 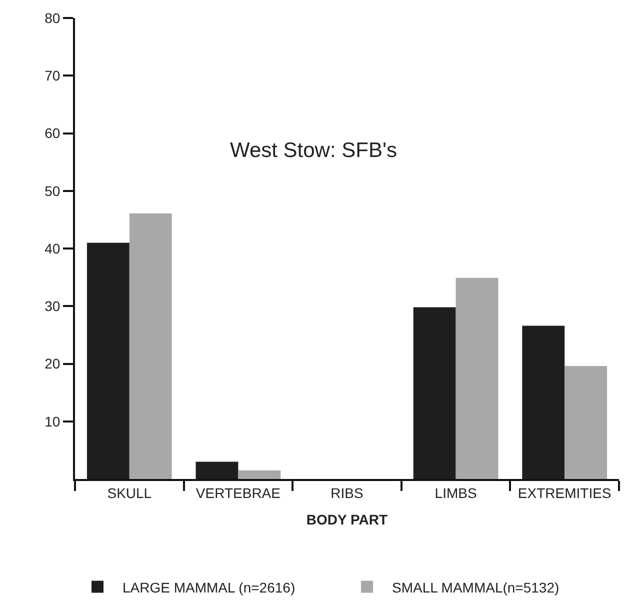 What do you see at coordinates (455, 492) in the screenshot?
I see `x-tick-label: LIMBS` at bounding box center [455, 492].